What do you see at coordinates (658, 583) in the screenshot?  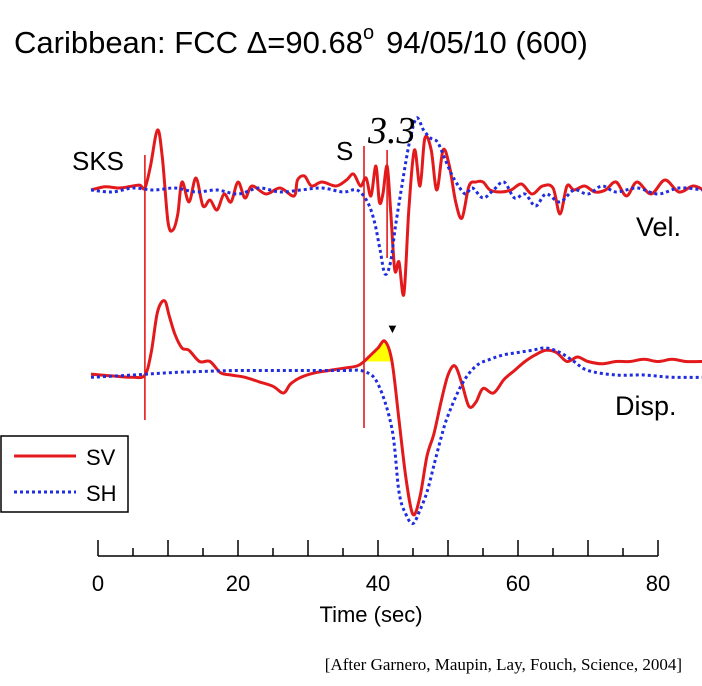 I see `x-tick-label: 80` at bounding box center [658, 583].